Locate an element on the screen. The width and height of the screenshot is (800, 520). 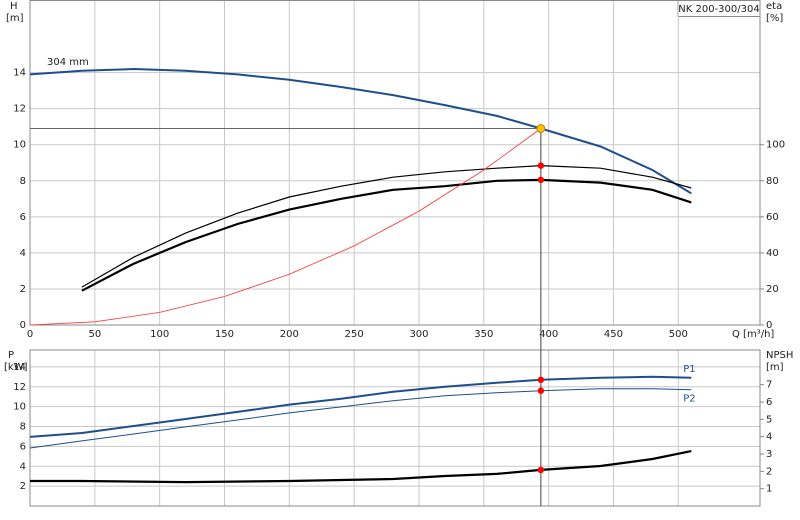
y2-label: NPSH is located at coordinates (779, 355).